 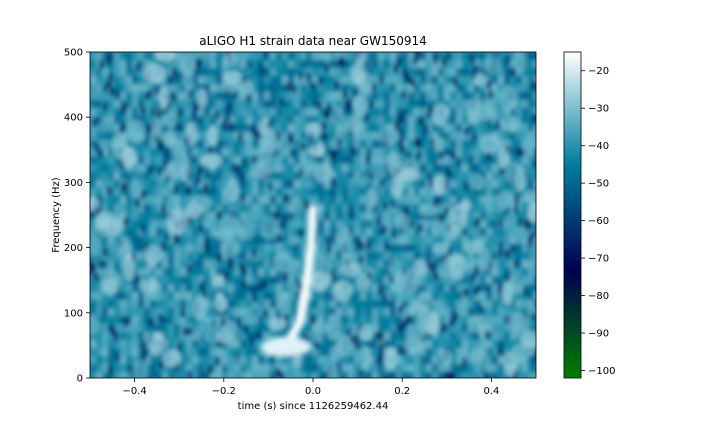 What do you see at coordinates (73, 53) in the screenshot?
I see `y-tick-label: 500` at bounding box center [73, 53].